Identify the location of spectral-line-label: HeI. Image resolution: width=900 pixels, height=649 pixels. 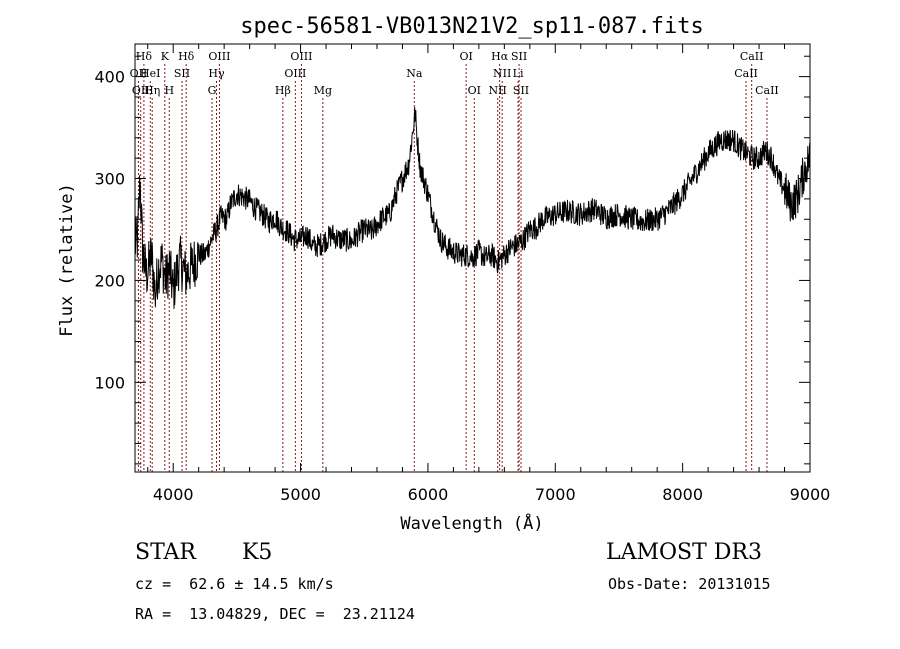
(150, 73).